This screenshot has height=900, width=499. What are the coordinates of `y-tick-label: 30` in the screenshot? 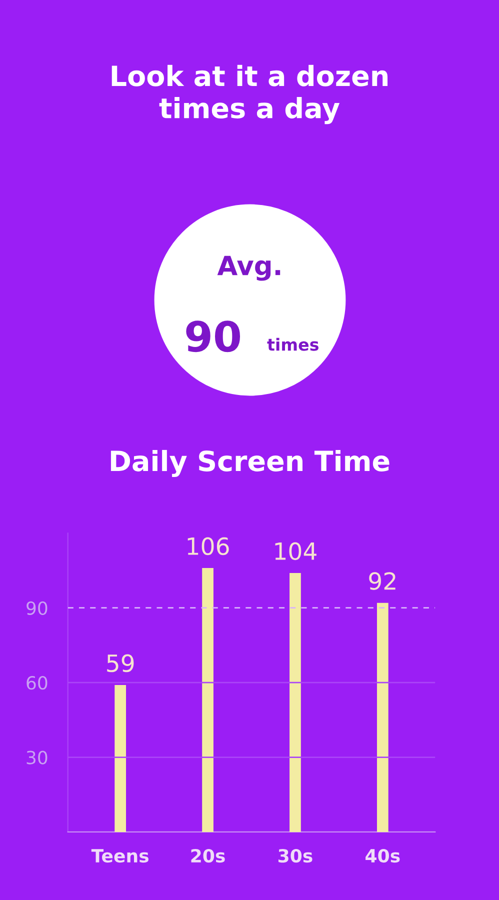 It's located at (37, 757).